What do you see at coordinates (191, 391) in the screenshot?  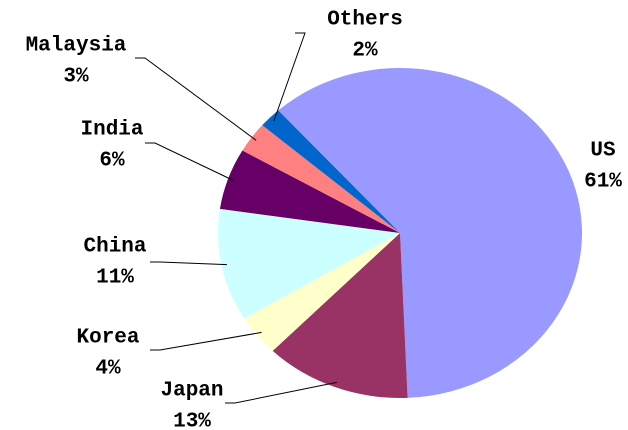 I see `slice-label: Japan` at bounding box center [191, 391].